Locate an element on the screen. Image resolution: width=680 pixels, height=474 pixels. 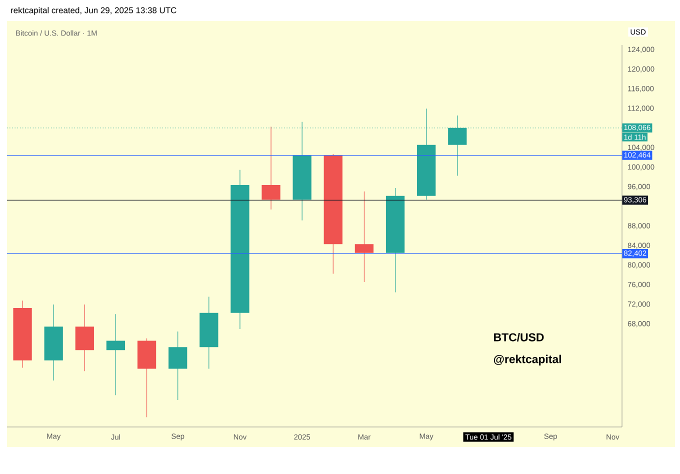
annotation: BTC/USD is located at coordinates (519, 337).